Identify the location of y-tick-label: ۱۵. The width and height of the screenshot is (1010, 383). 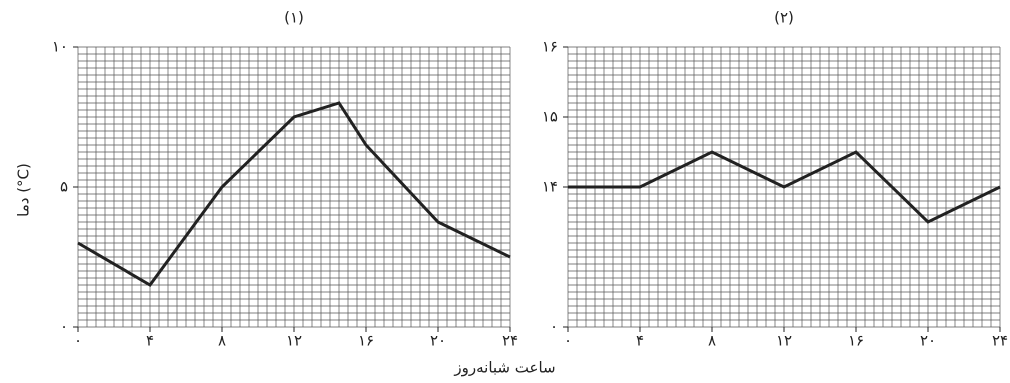
(550, 117).